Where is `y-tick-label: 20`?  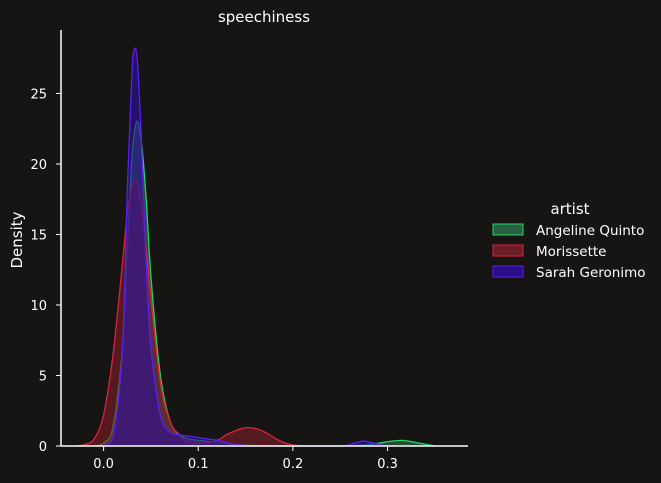
y-tick-label: 20 is located at coordinates (38, 165).